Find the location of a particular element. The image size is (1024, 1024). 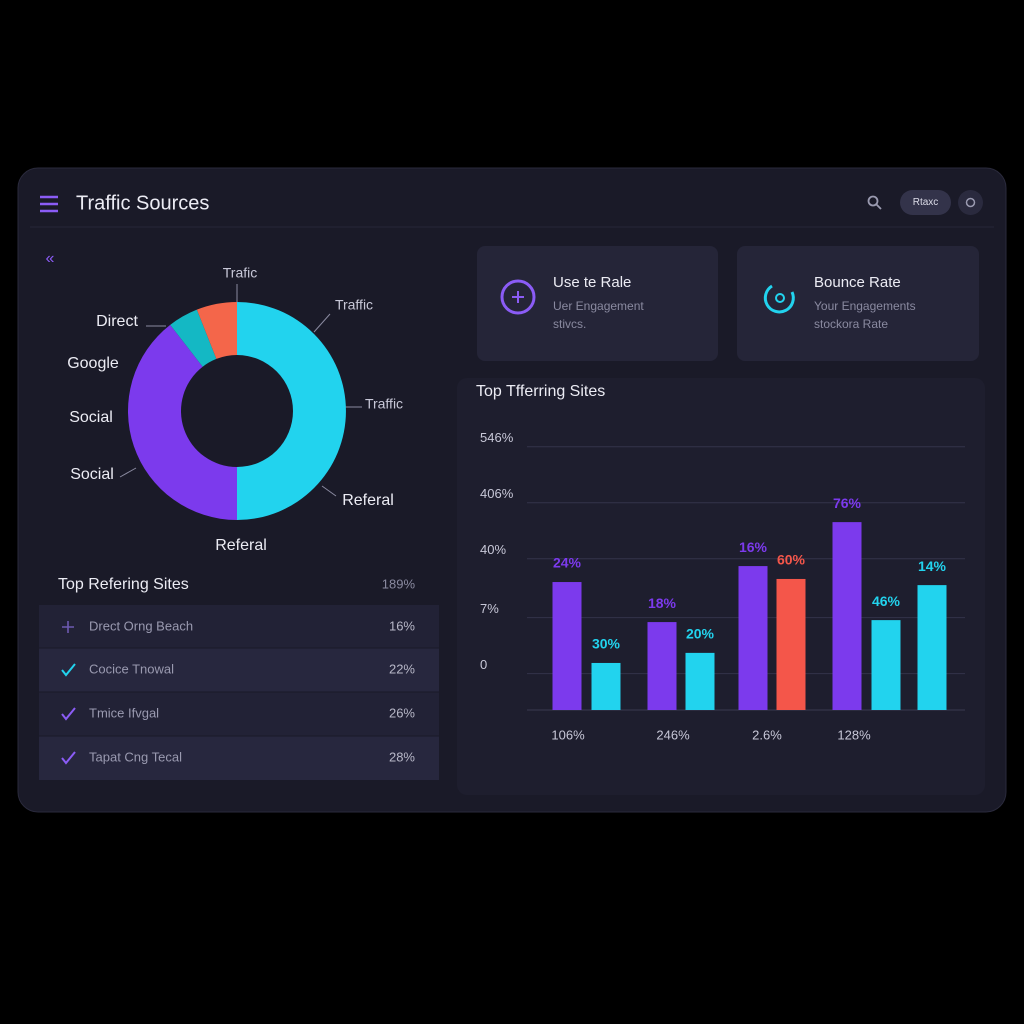

header-button-label: Rtaxc is located at coordinates (926, 202).